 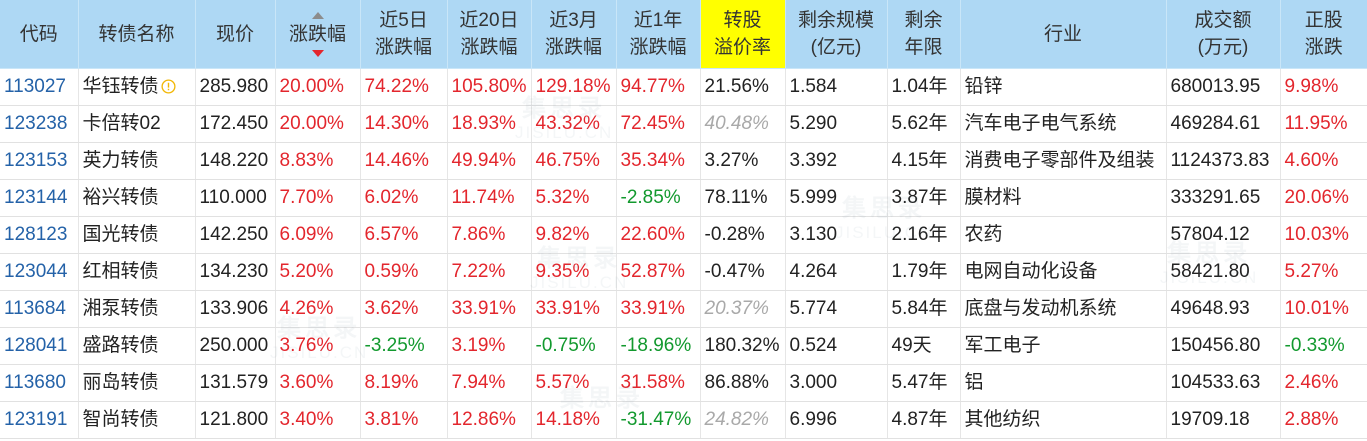 What do you see at coordinates (120, 197) in the screenshot?
I see `bond-name-link: 裕兴转债` at bounding box center [120, 197].